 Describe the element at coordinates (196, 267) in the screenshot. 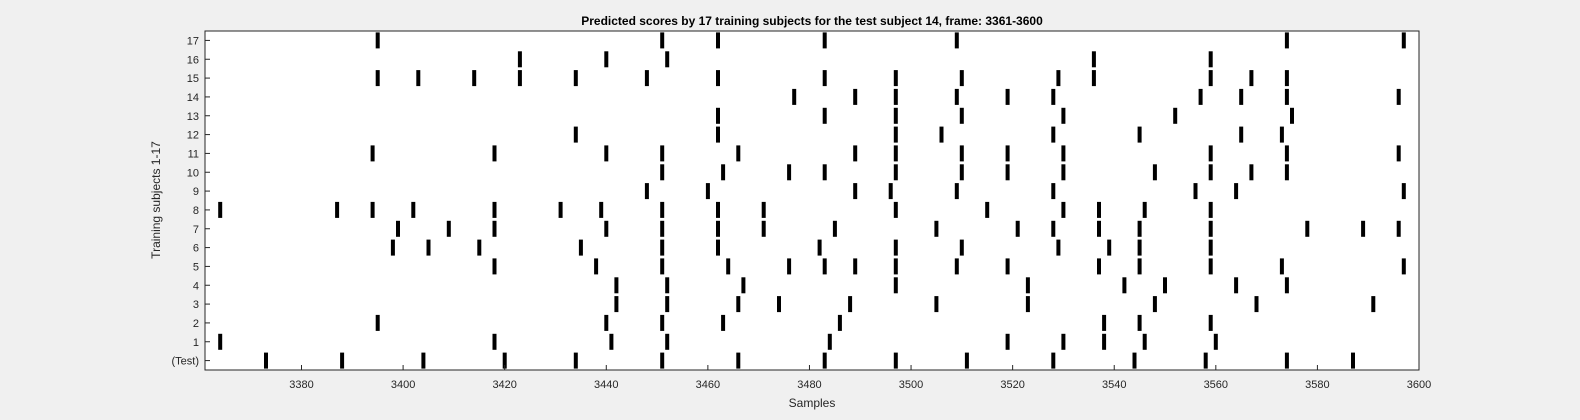

I see `y-tick-label: 5` at that location.